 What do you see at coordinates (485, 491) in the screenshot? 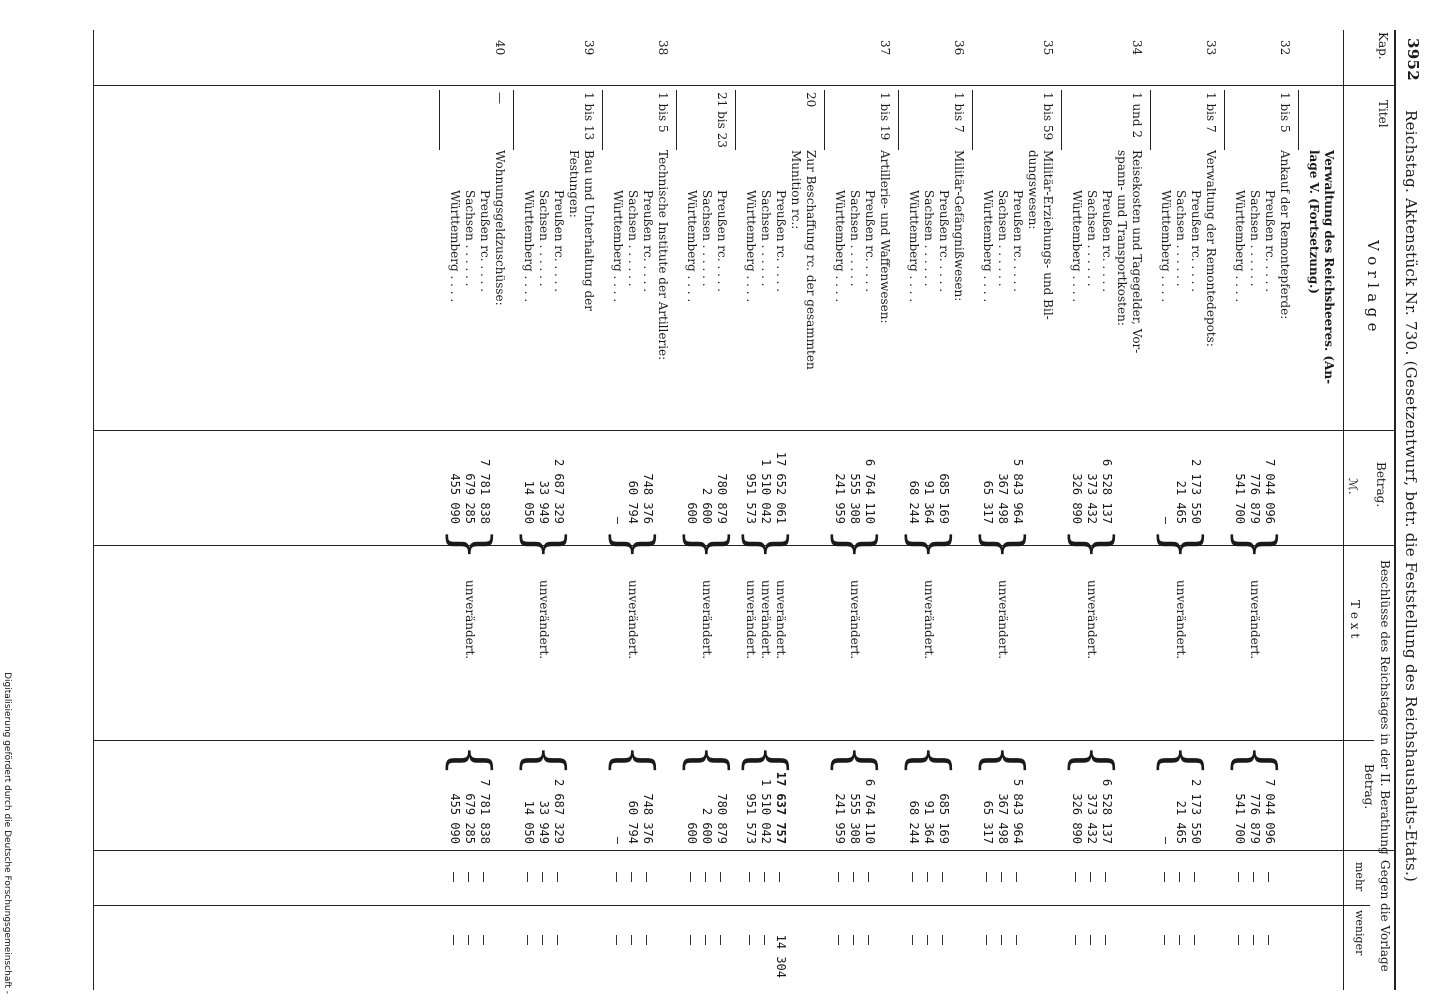
I see `betrag-value: 7 781 838` at bounding box center [485, 491].